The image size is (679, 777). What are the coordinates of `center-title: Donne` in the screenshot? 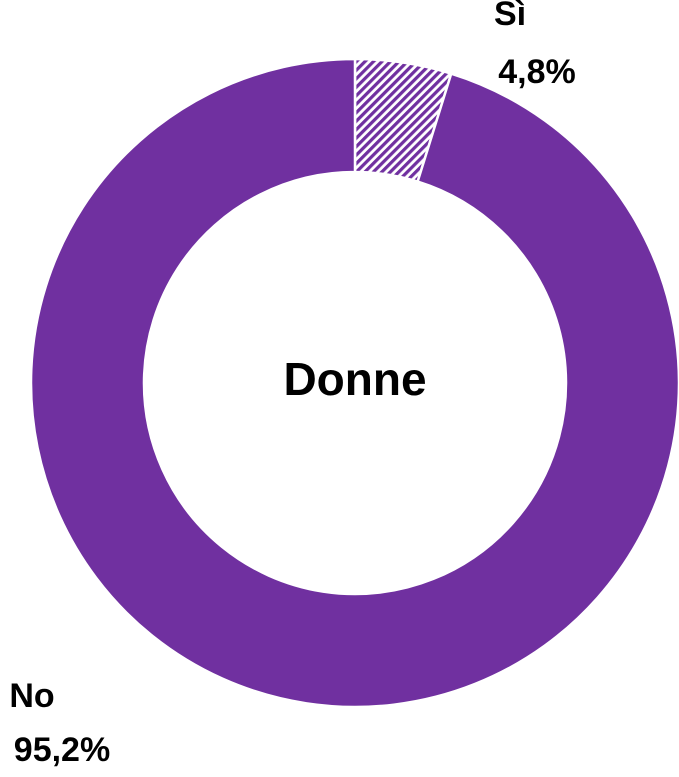 It's located at (354, 379).